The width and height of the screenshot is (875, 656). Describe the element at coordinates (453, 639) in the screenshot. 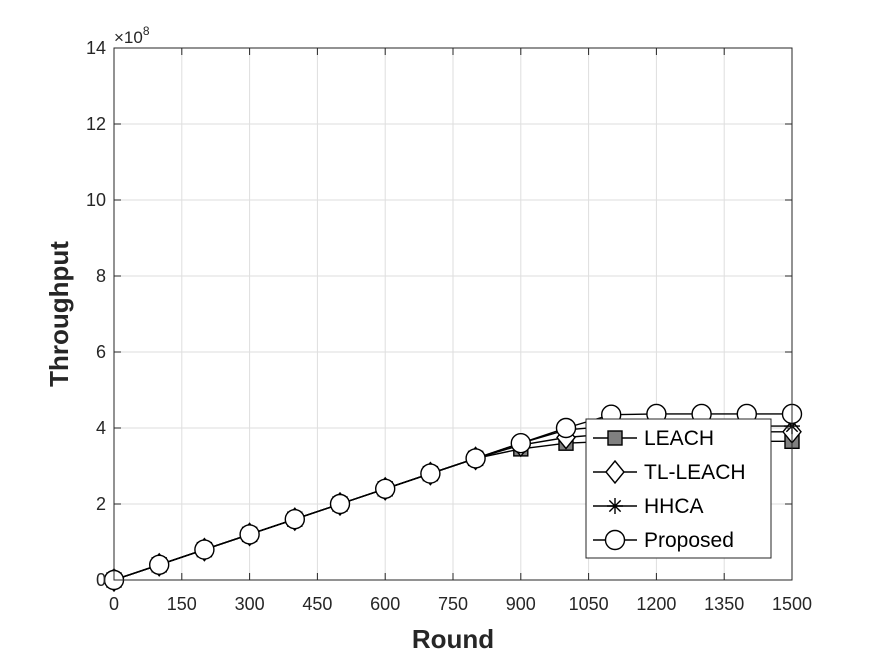

I see `x-axis-label: Round` at that location.